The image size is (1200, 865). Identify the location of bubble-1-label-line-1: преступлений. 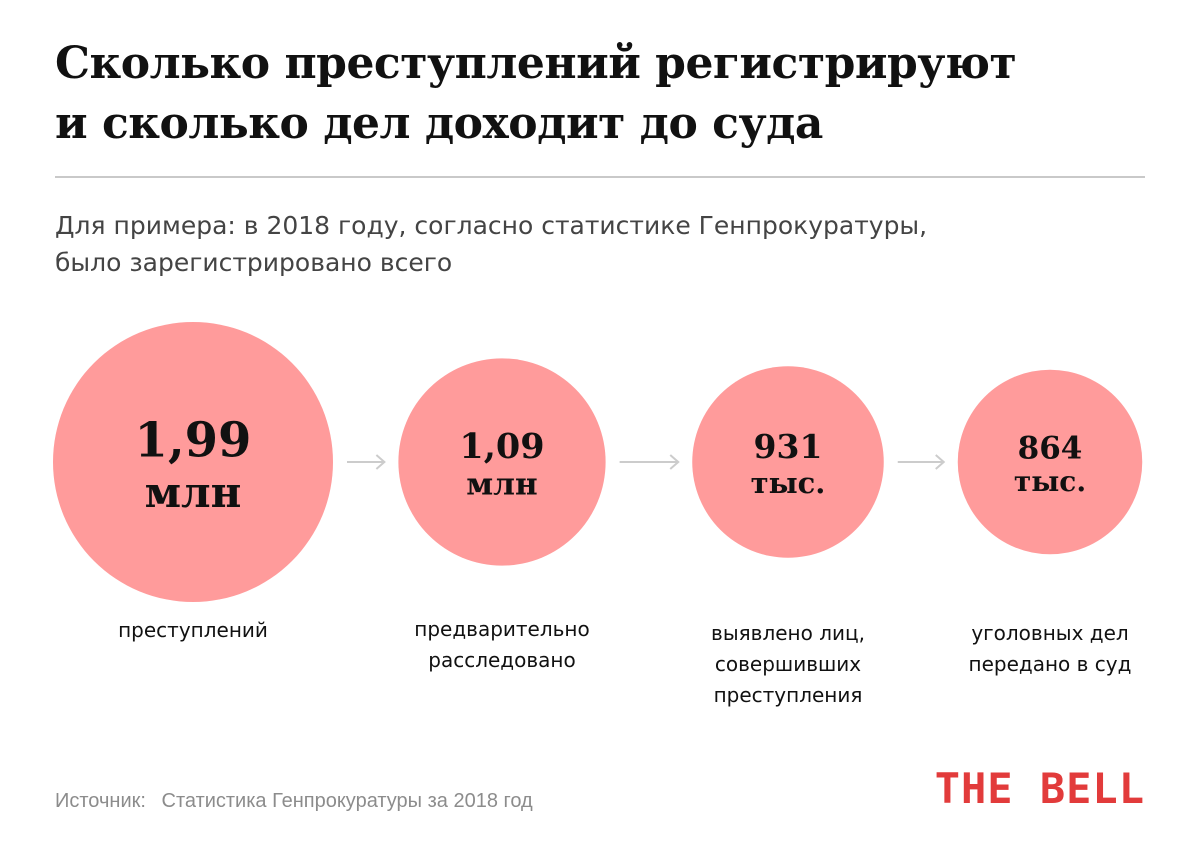
(193, 630).